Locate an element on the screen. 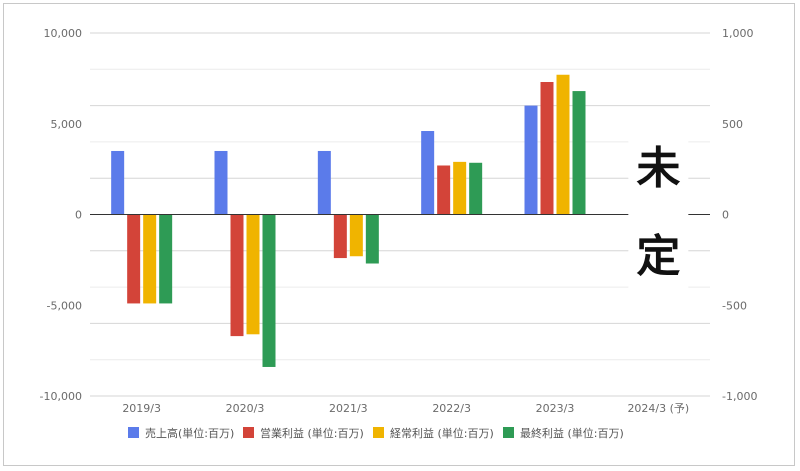 This screenshot has height=471, width=800. legend-item: 営業利益 (単位:百万) is located at coordinates (303, 433).